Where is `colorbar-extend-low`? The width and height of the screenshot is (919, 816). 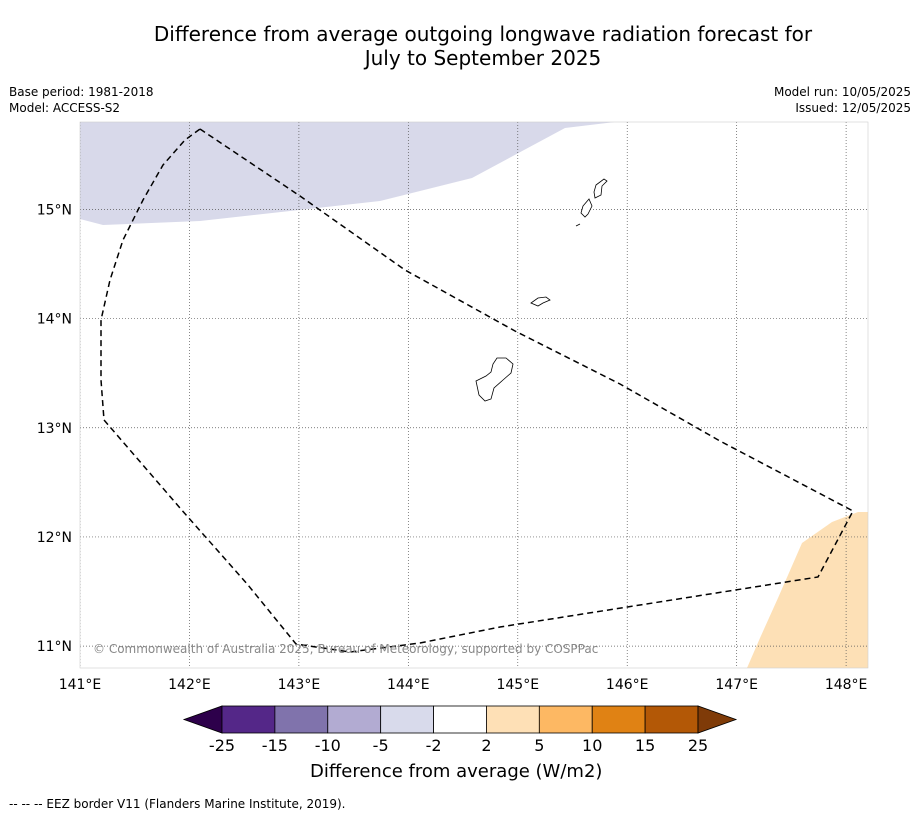 colorbar-extend-low is located at coordinates (202, 719).